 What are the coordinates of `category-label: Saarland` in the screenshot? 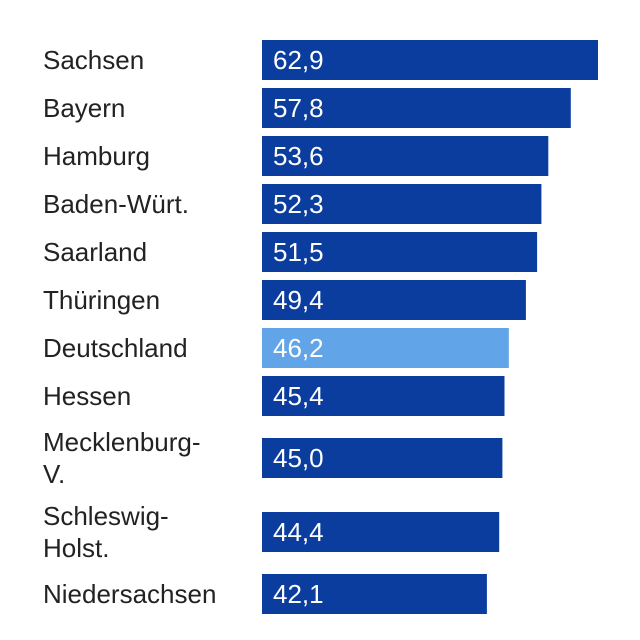 It's located at (95, 252).